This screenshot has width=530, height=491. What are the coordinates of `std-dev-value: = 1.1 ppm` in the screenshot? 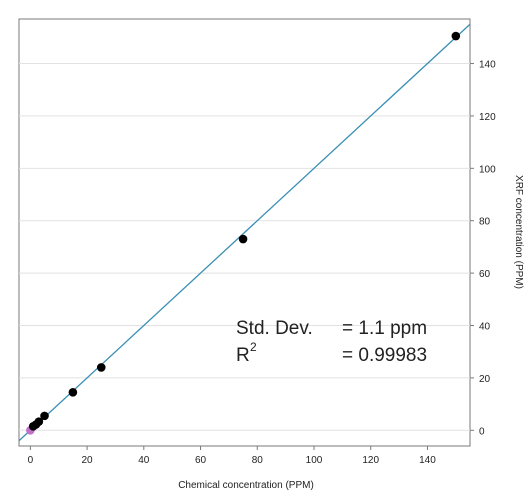 It's located at (384, 328).